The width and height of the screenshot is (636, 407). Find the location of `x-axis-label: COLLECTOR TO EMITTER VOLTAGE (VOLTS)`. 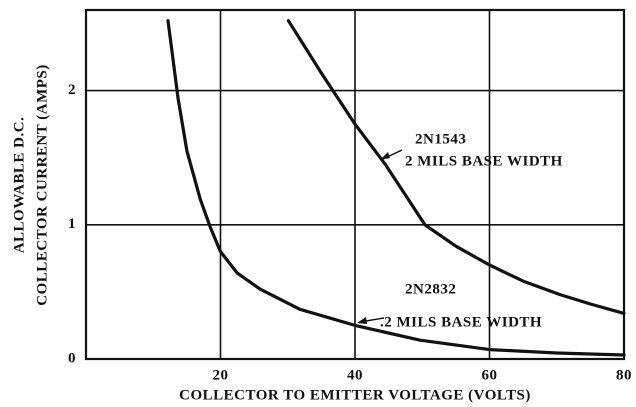

x-axis-label: COLLECTOR TO EMITTER VOLTAGE (VOLTS) is located at coordinates (355, 395).